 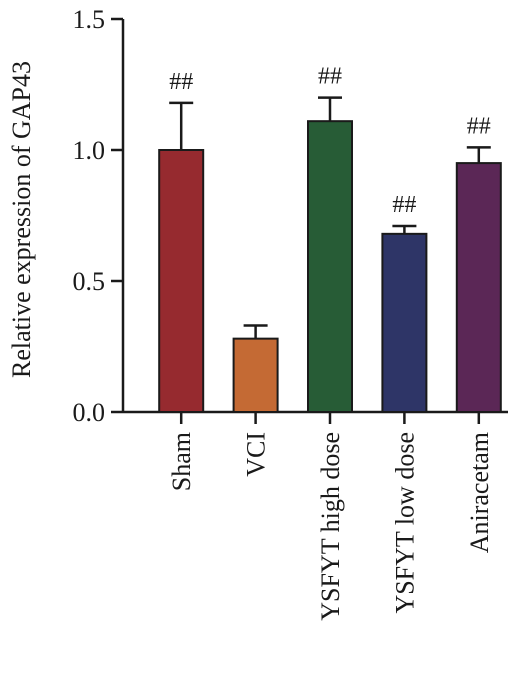 What do you see at coordinates (404, 523) in the screenshot?
I see `x-tick-label: YSFYT low dose` at bounding box center [404, 523].